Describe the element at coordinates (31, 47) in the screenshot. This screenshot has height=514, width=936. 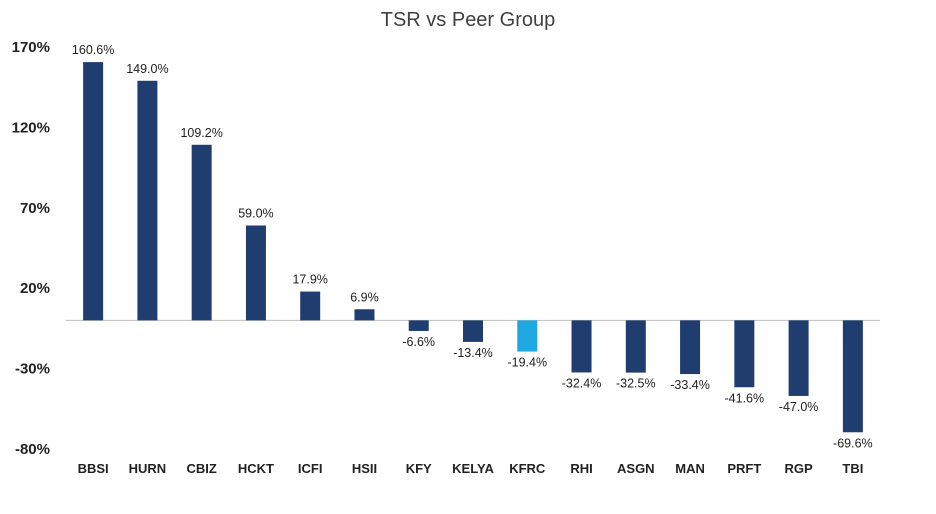
I see `y-tick-label: 170%` at that location.